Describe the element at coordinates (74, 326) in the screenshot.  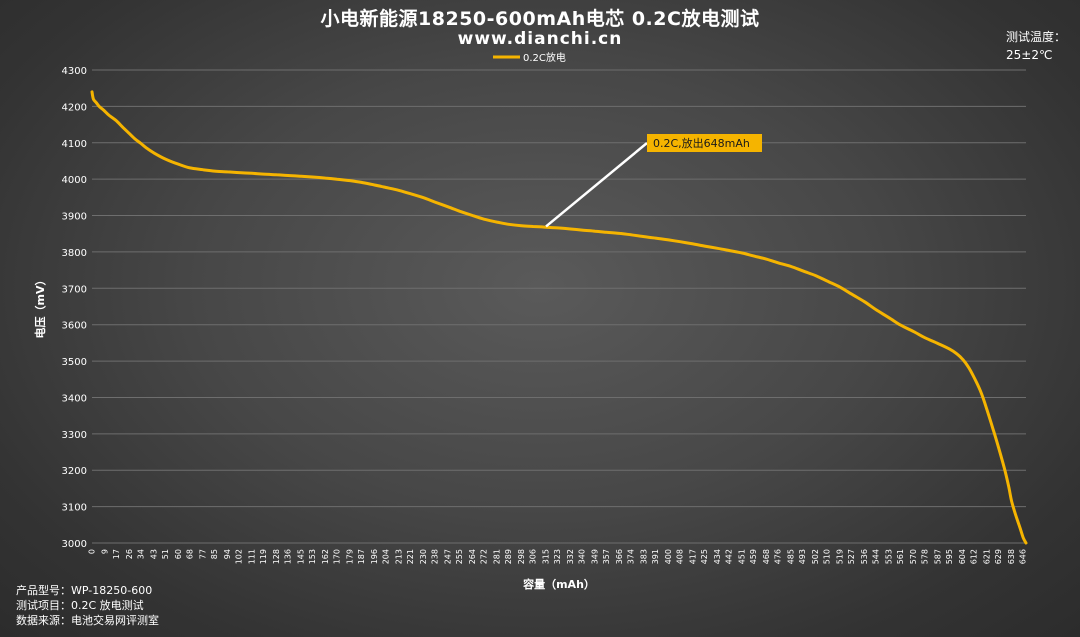
I see `y-tick-label: 3600` at that location.